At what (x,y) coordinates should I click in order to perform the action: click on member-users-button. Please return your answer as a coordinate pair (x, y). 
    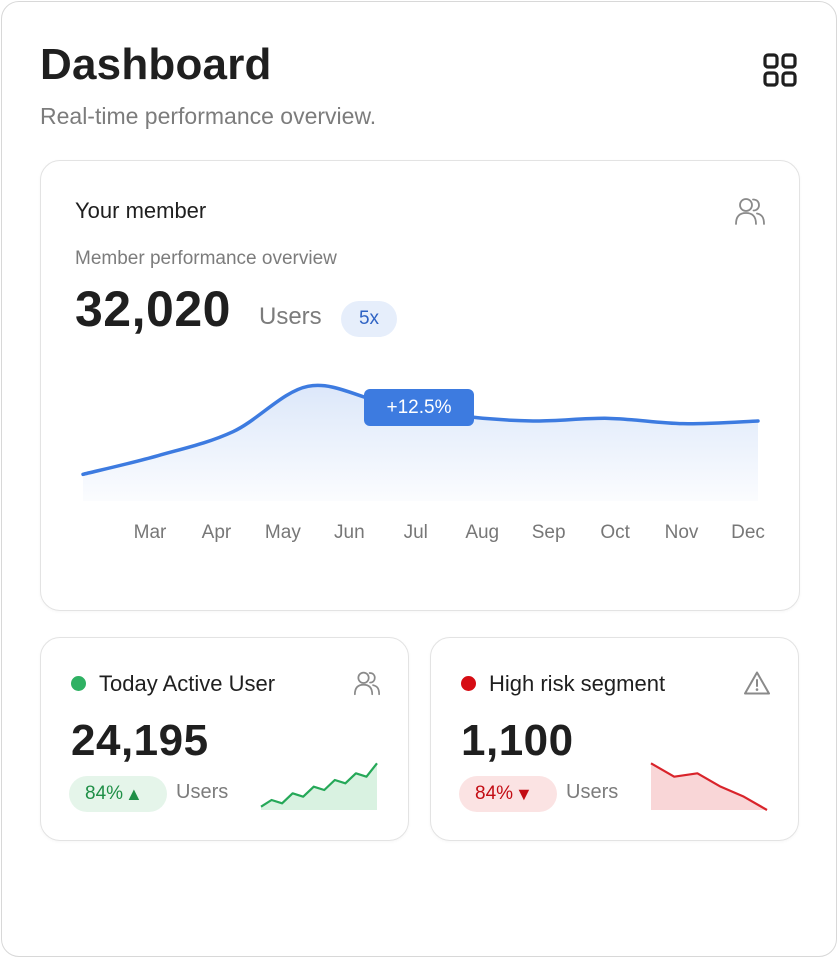
    Looking at the image, I should click on (750, 211).